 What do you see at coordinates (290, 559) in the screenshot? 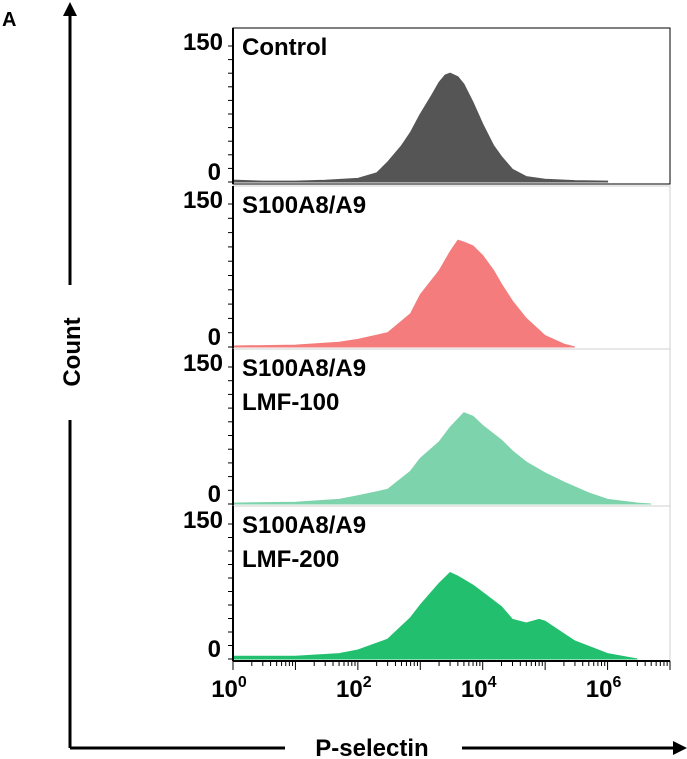
I see `series-label: LMF-200` at bounding box center [290, 559].